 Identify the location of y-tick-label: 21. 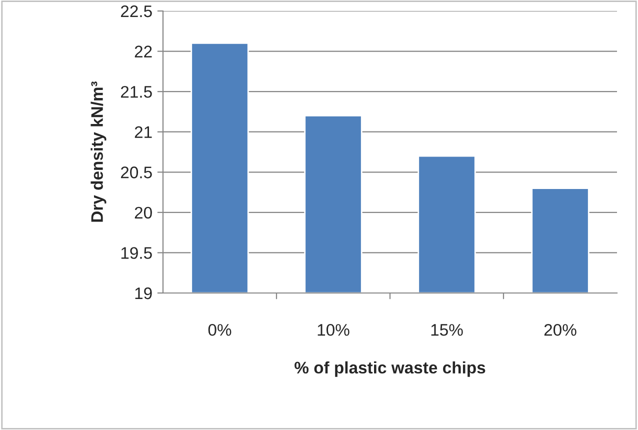
(143, 132).